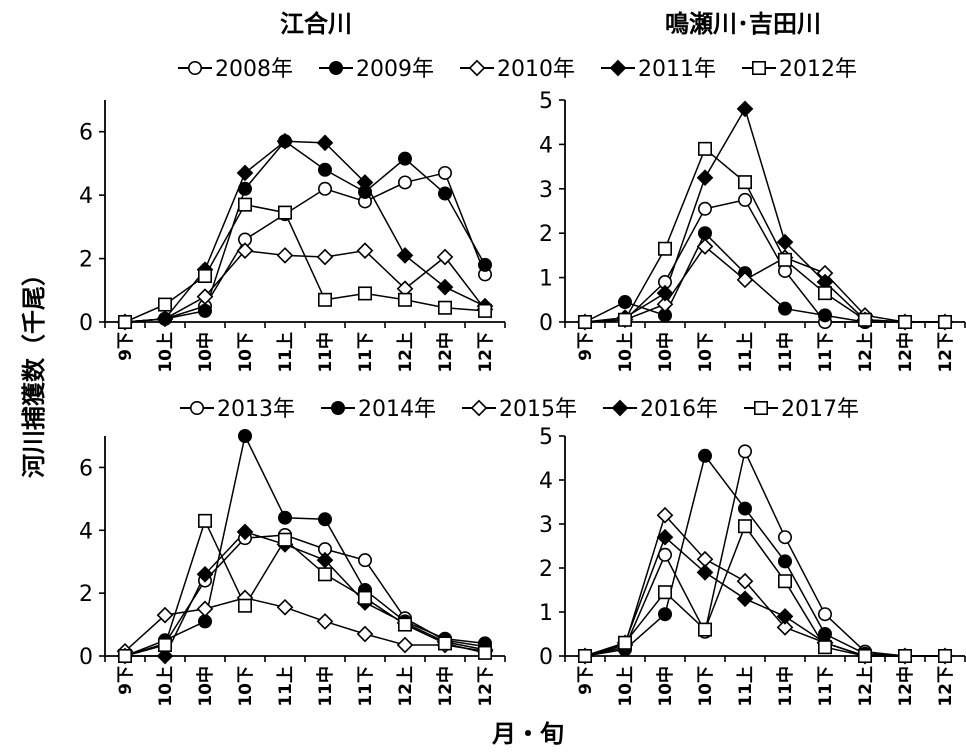  I want to click on chart-title-eai: 江合川, so click(316, 24).